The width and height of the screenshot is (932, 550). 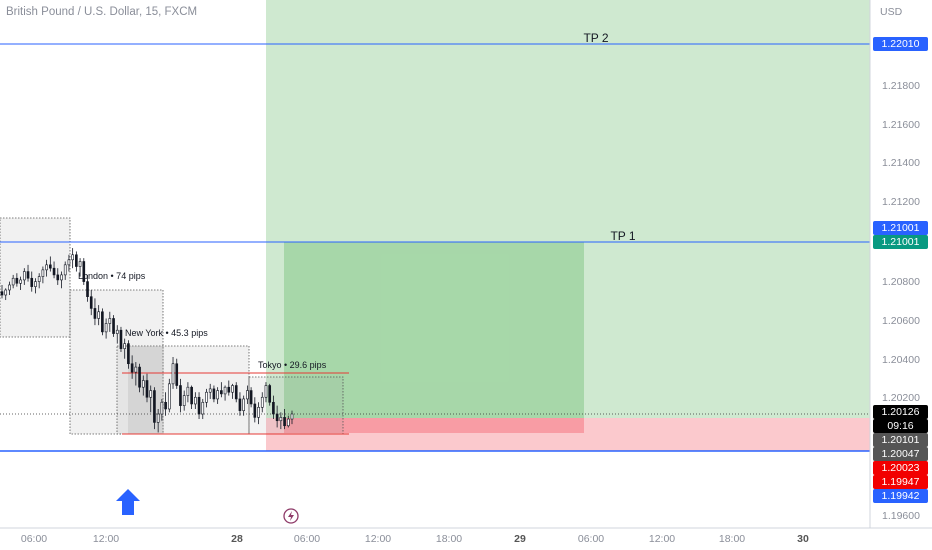 I want to click on price-tag-tp1: 1.21001, so click(x=900, y=228).